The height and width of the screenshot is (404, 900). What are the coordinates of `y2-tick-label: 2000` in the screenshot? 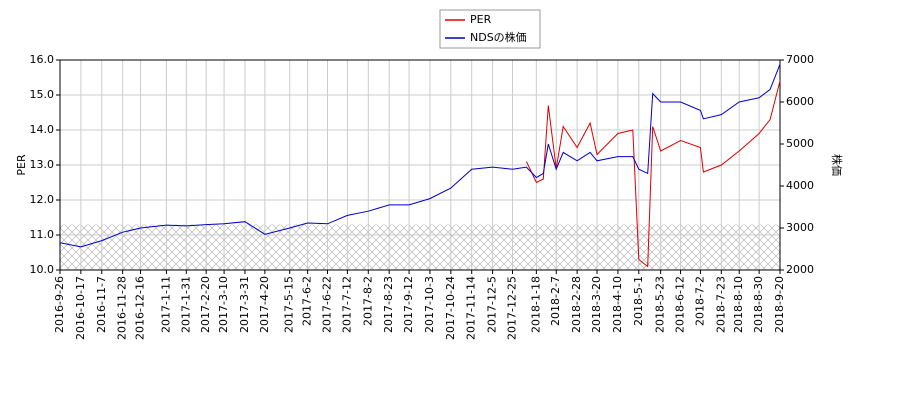 It's located at (800, 269).